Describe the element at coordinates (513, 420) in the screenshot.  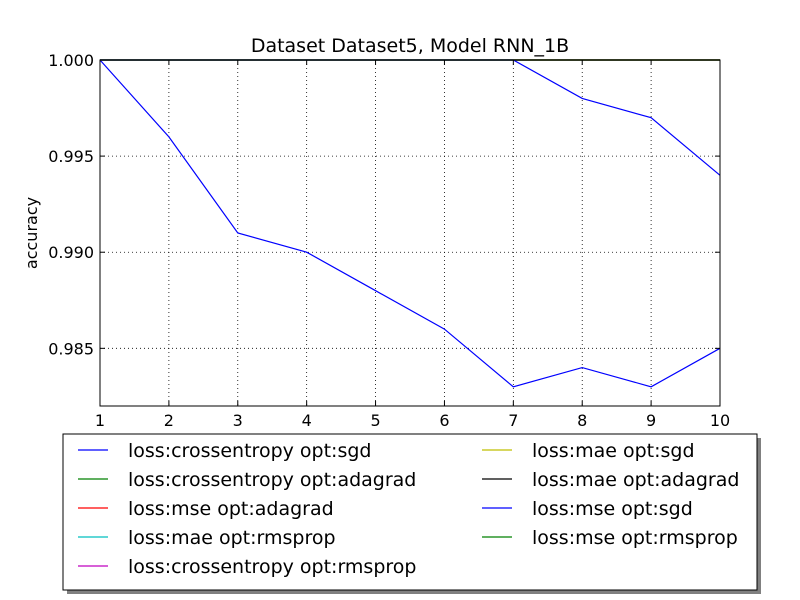
I see `x-tick-label: 7` at that location.